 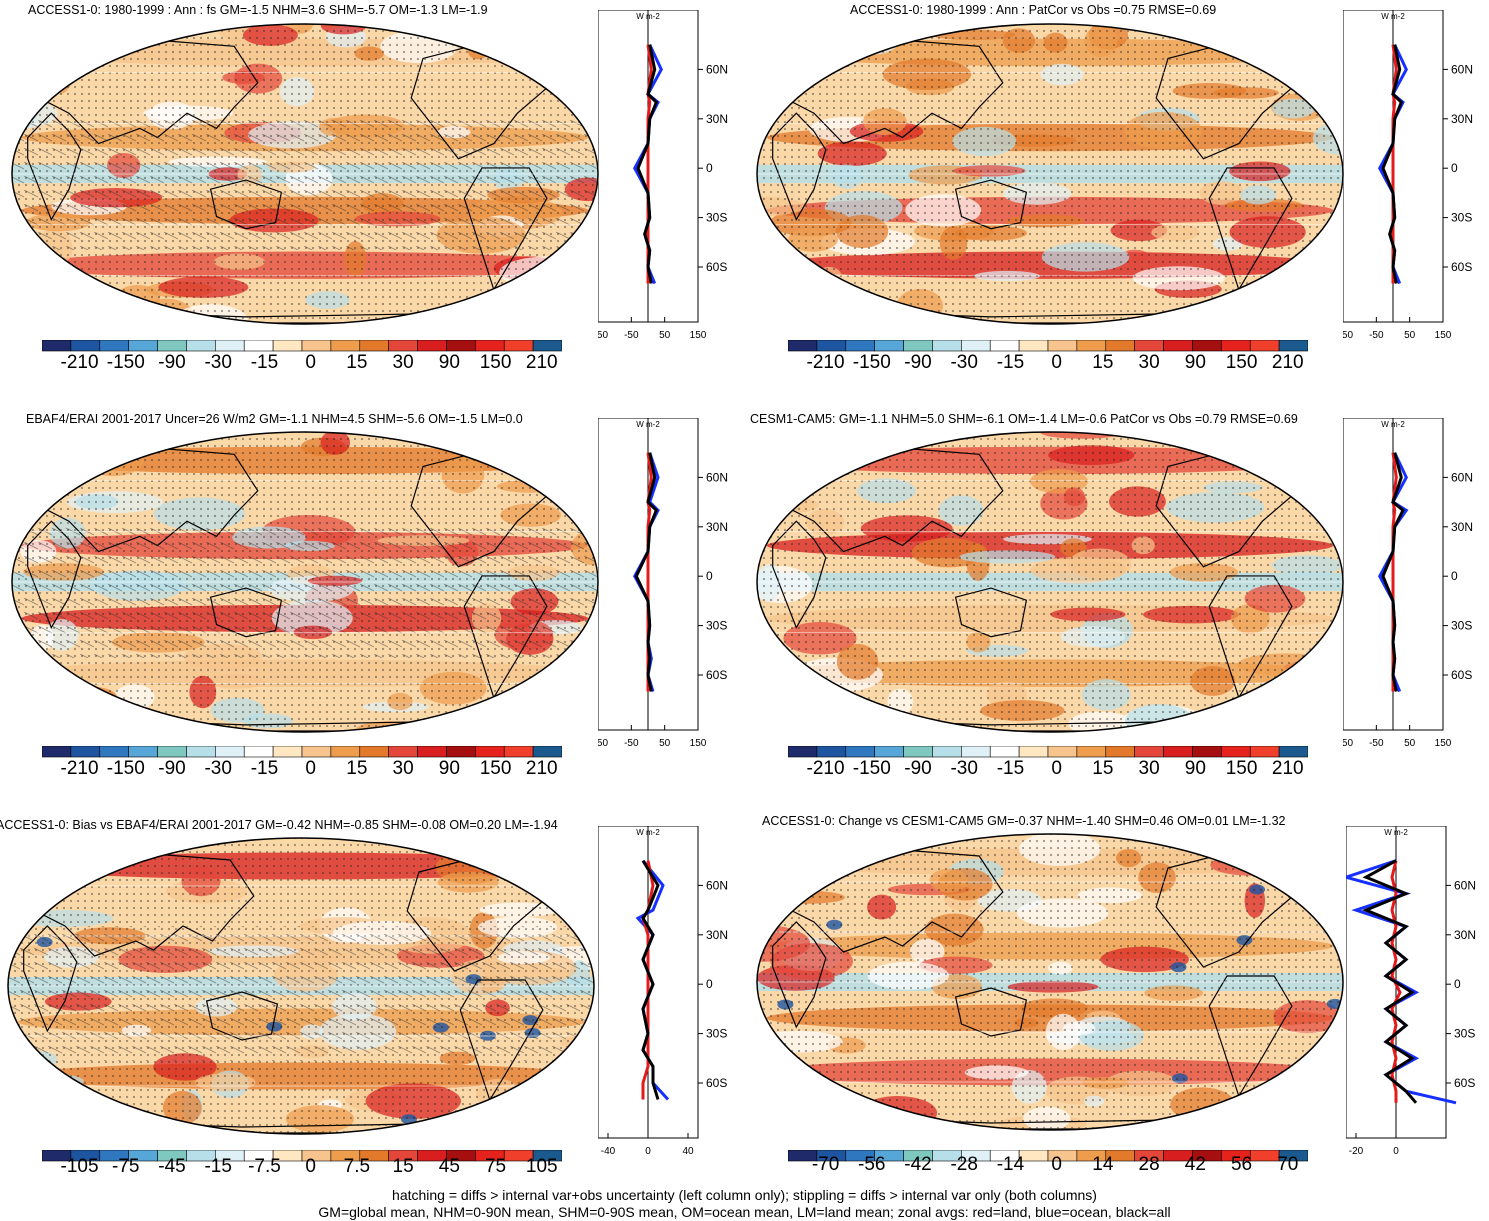 What do you see at coordinates (872, 1164) in the screenshot?
I see `colorbar-label: -56` at bounding box center [872, 1164].